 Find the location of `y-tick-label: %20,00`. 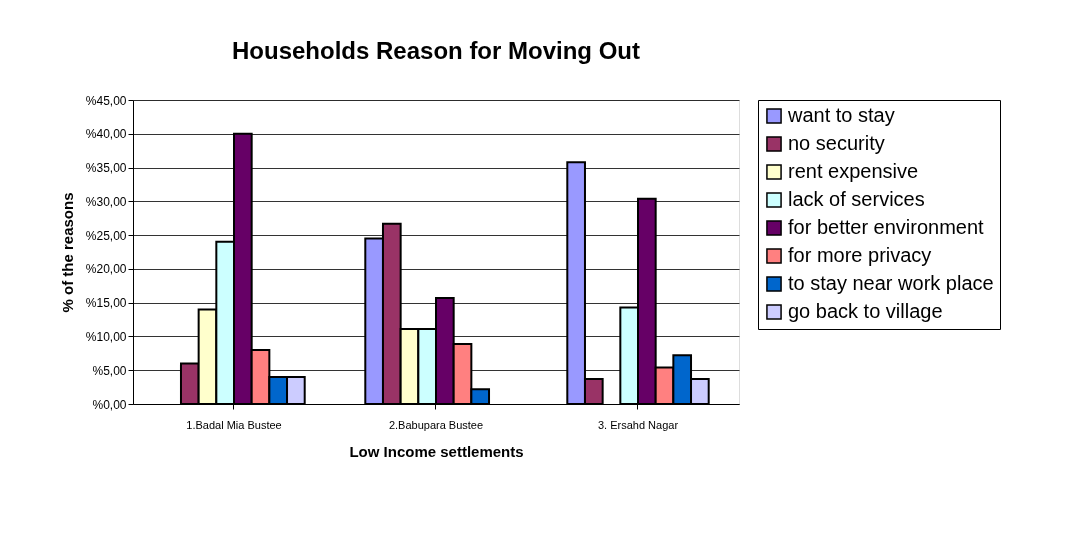

y-tick-label: %20,00 is located at coordinates (106, 269).